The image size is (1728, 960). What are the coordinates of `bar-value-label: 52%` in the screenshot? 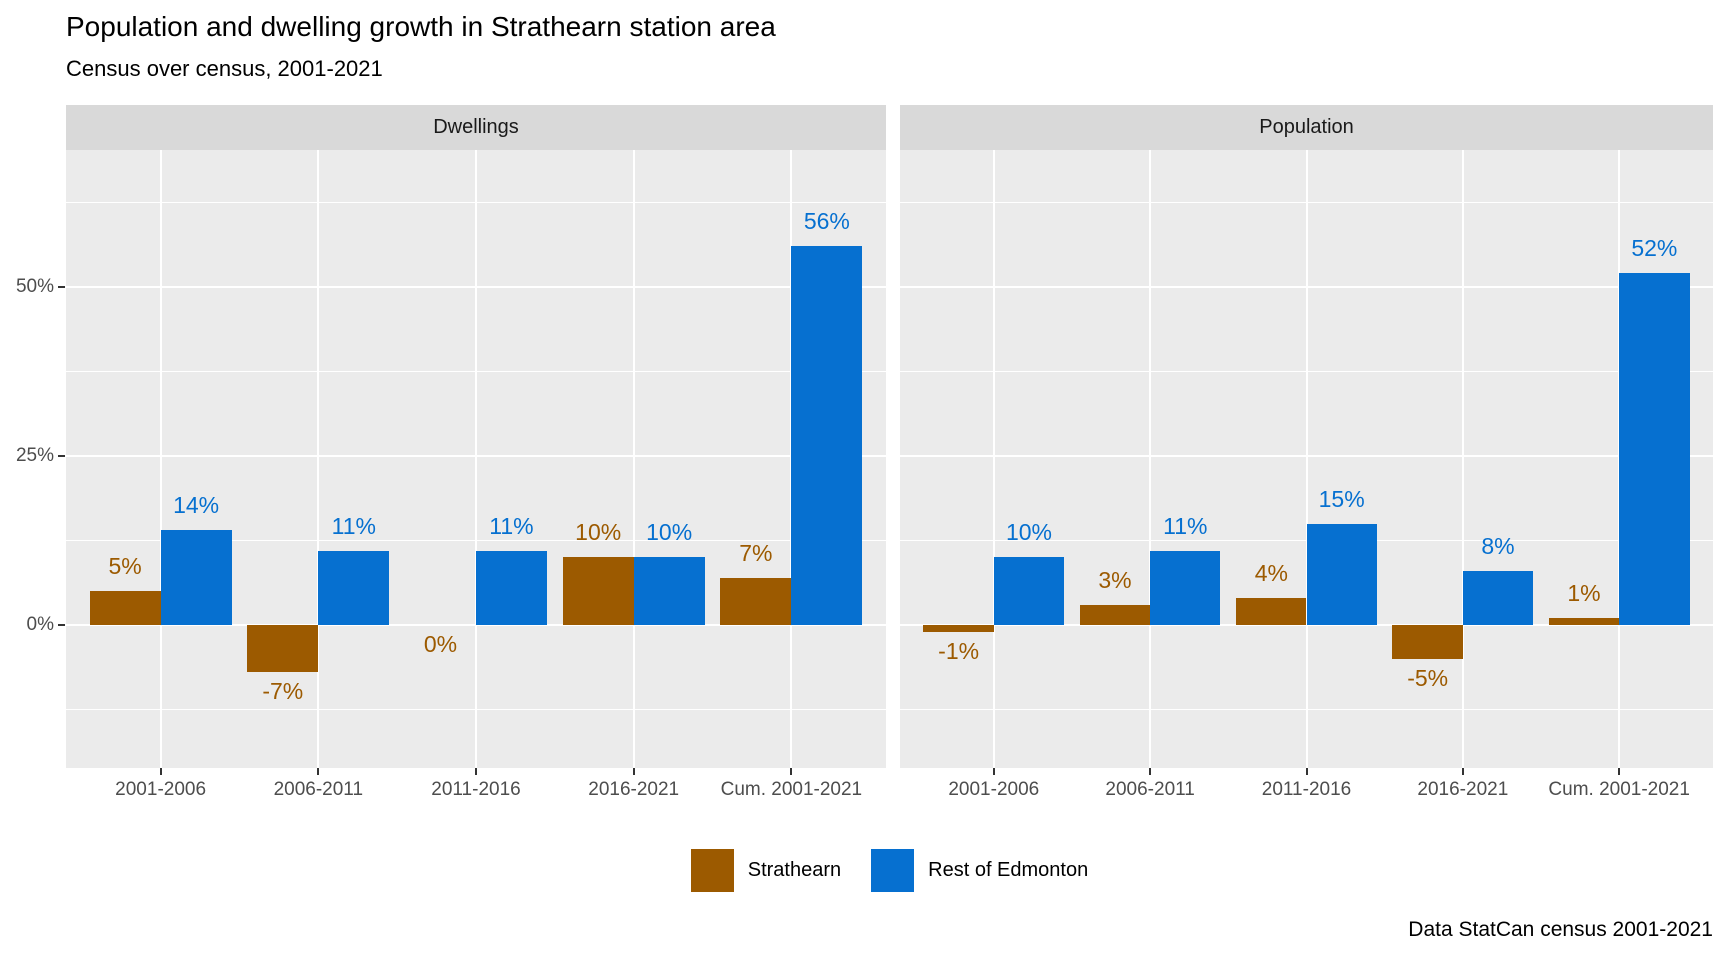 It's located at (1654, 248).